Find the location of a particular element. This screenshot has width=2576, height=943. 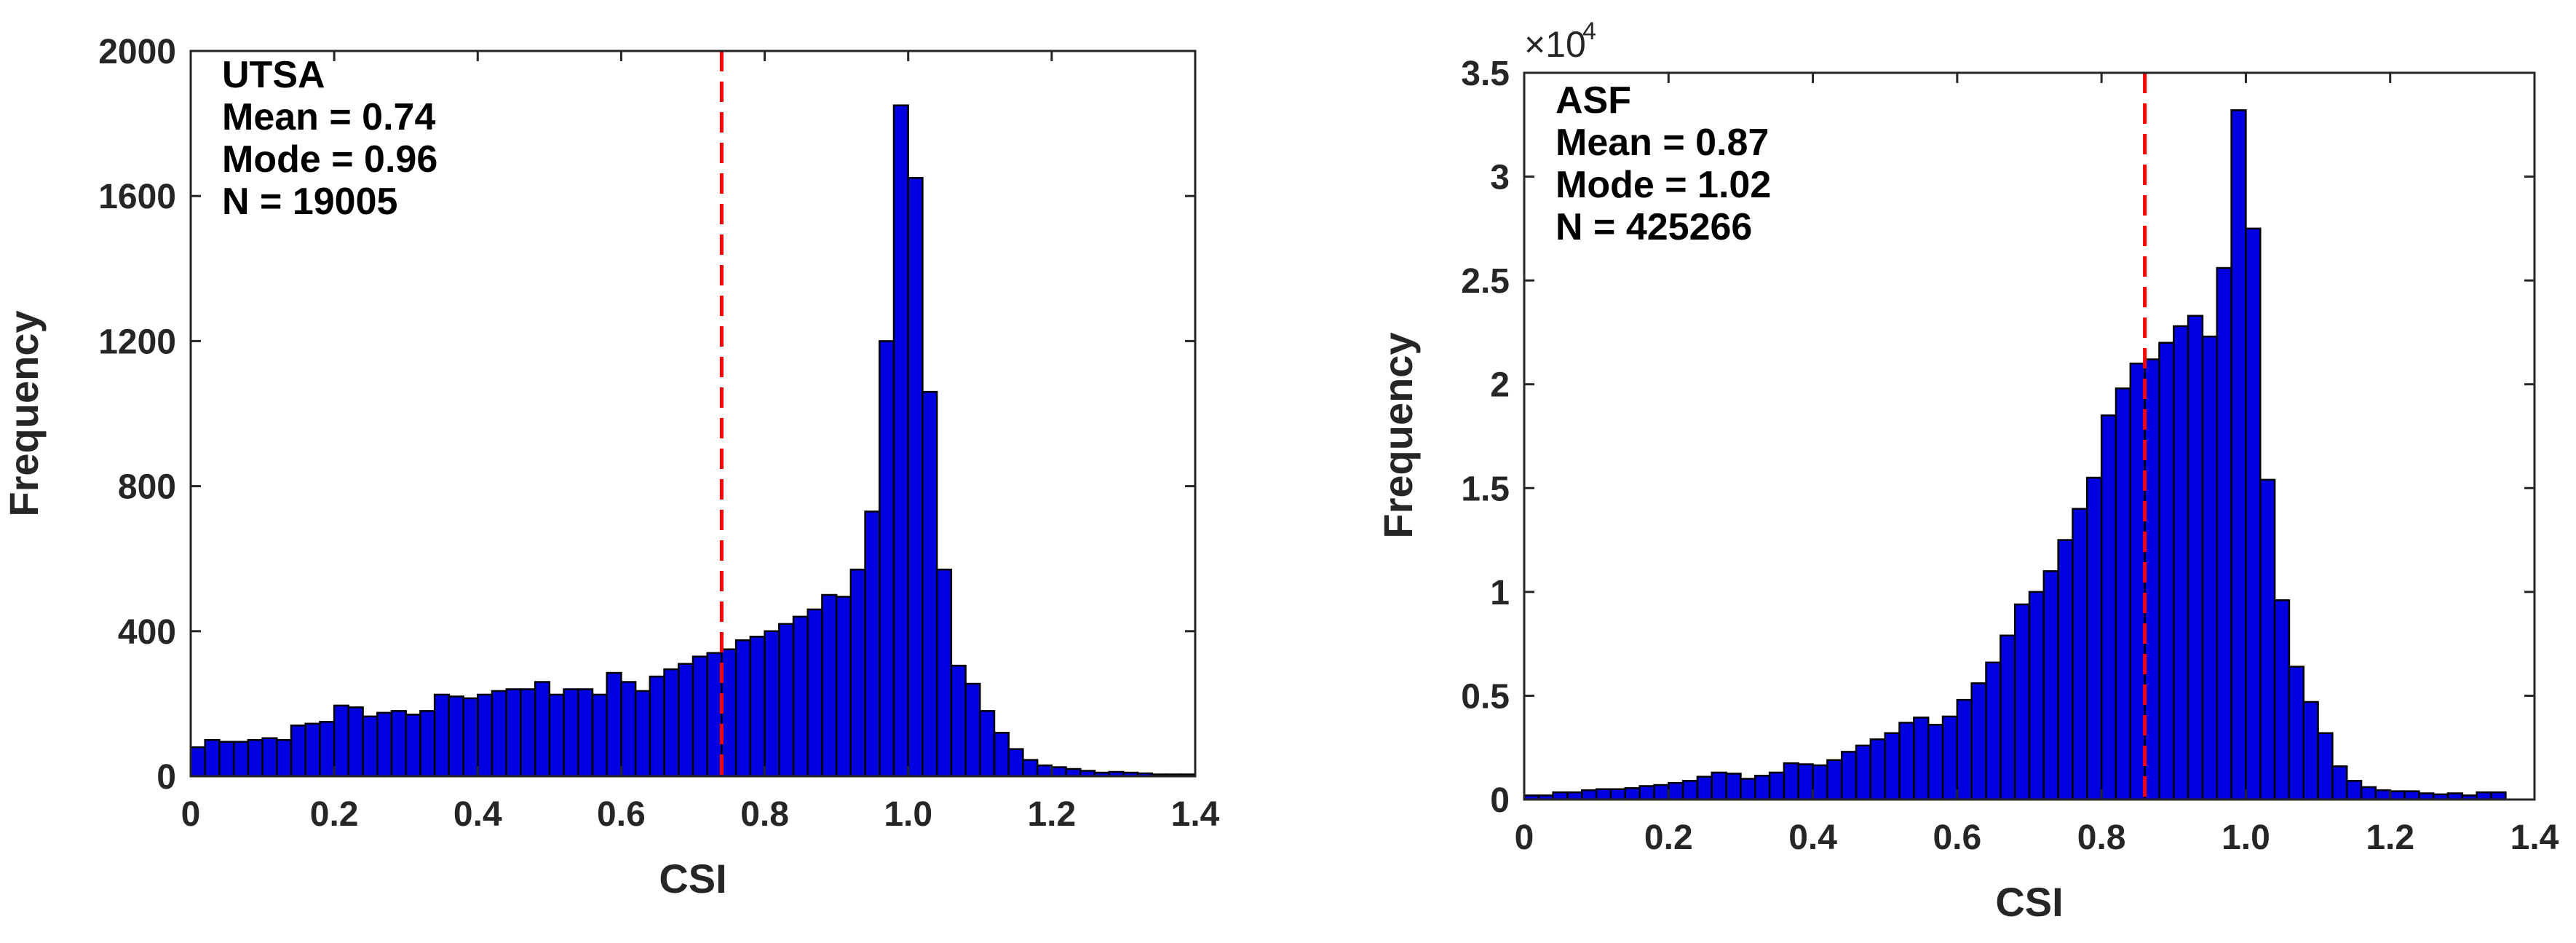

stats-annotation-line: Mode = 0.96 is located at coordinates (329, 160).